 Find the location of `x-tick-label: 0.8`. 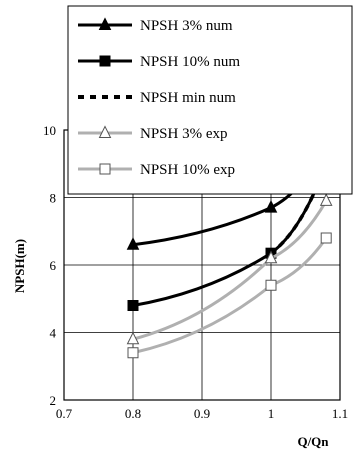

x-tick-label: 0.8 is located at coordinates (133, 413).